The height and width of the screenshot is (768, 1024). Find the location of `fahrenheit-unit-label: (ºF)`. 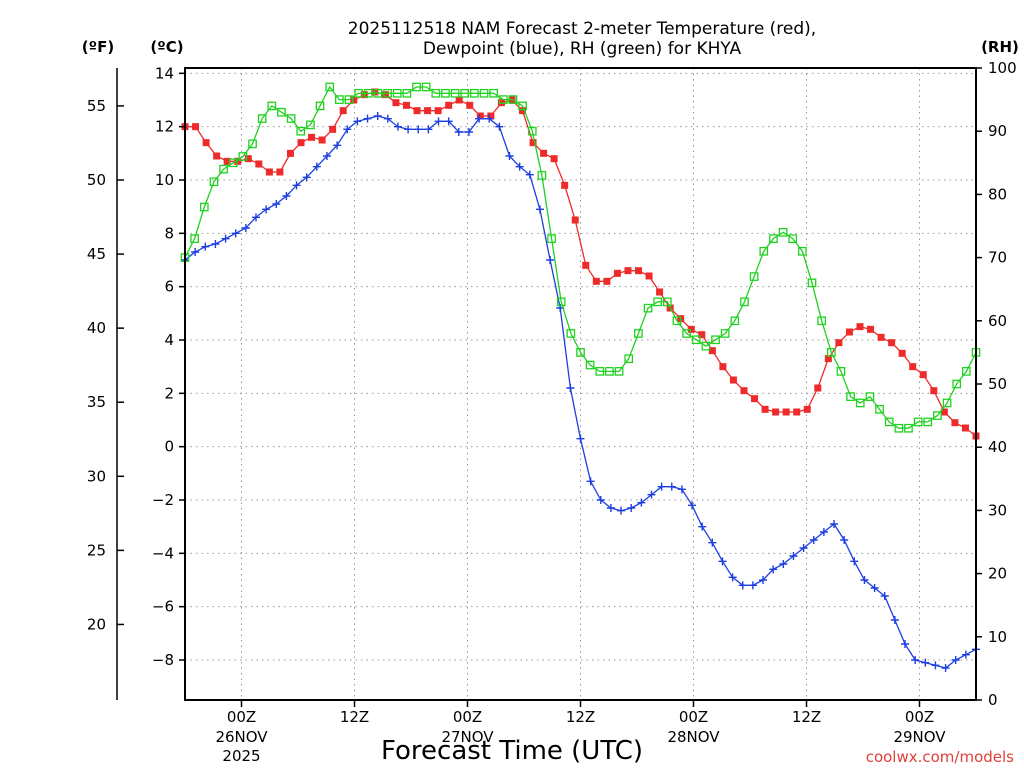

fahrenheit-unit-label: (ºF) is located at coordinates (98, 47).